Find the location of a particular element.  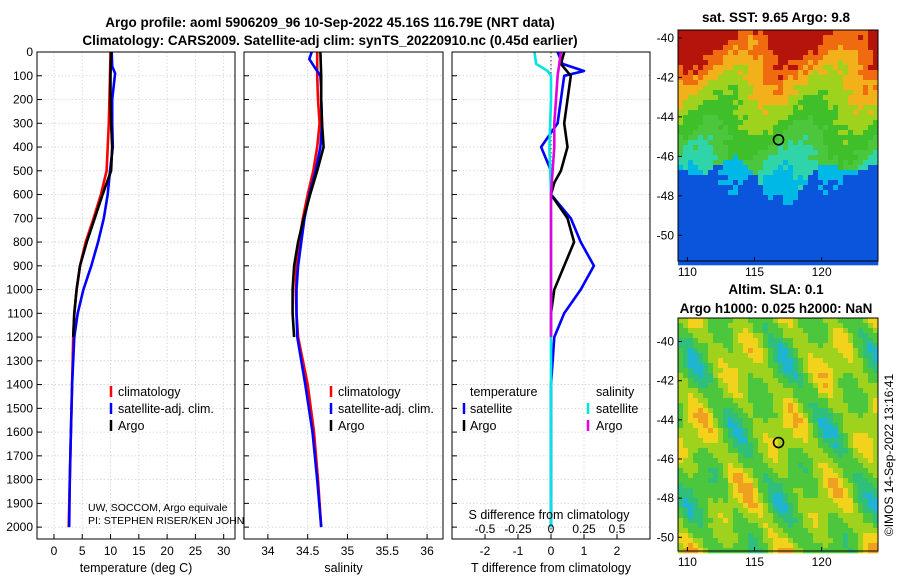

depth-tick-label: 1700 is located at coordinates (19, 456).